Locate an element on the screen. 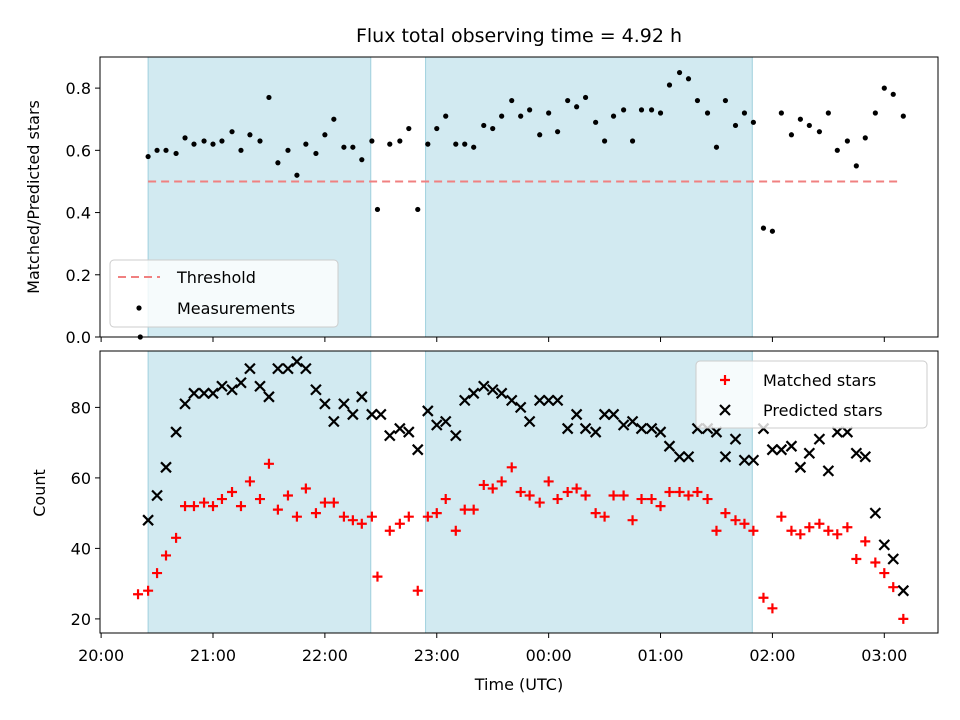  y-axis-label-count: Count is located at coordinates (39, 493).